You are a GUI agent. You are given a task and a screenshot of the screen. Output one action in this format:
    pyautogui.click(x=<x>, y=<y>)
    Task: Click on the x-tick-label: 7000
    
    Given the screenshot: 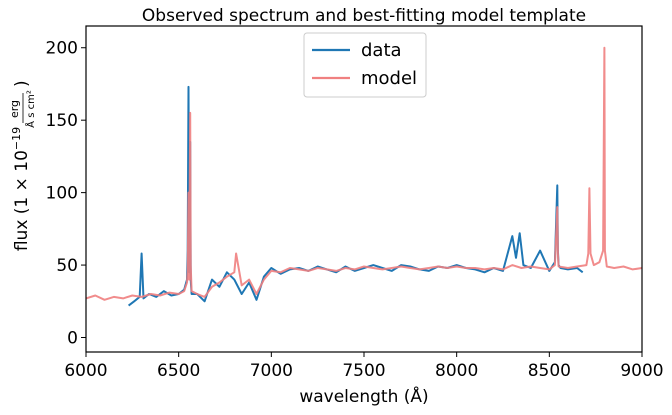 What is the action you would take?
    pyautogui.click(x=271, y=371)
    